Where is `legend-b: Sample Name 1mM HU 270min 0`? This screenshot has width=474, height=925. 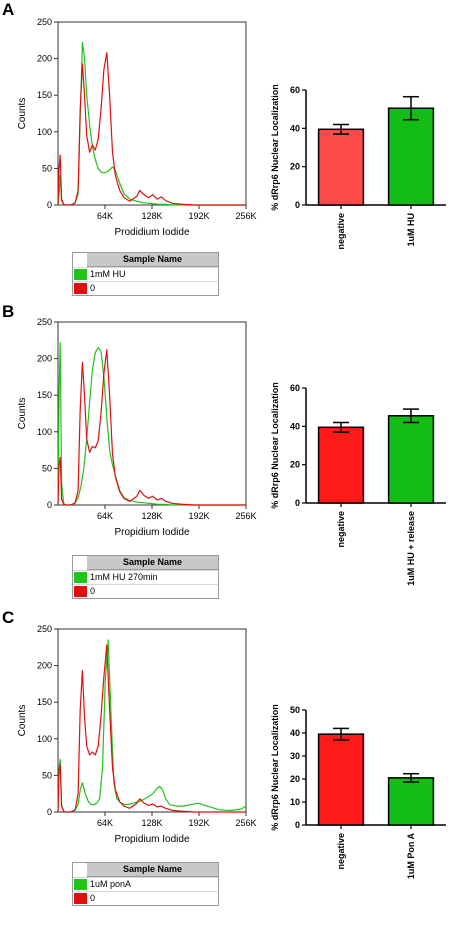 legend-b: Sample Name 1mM HU 270min 0 is located at coordinates (145, 577).